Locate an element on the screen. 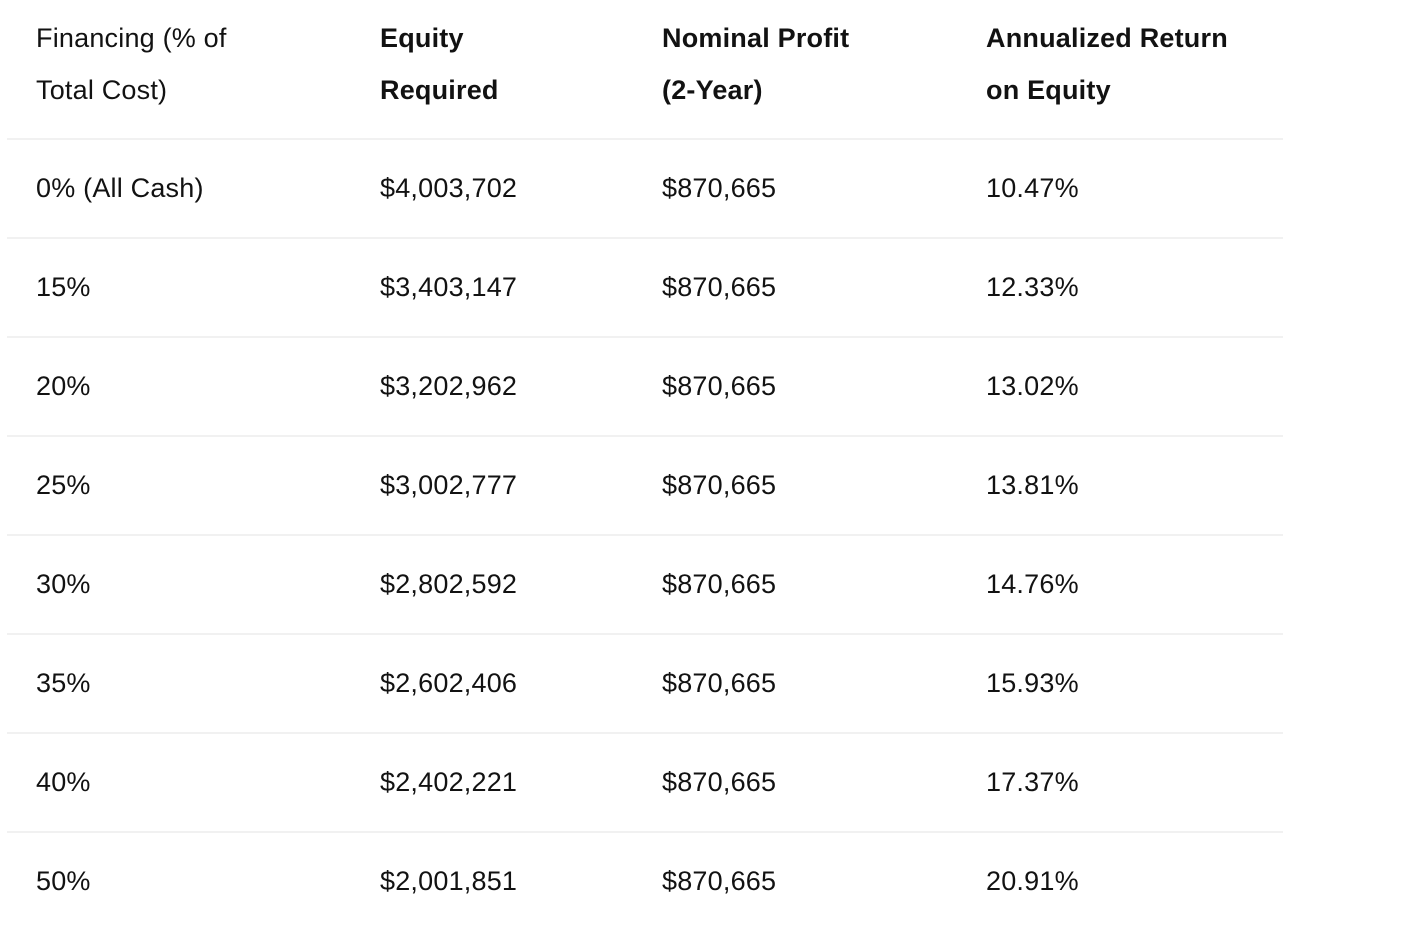 This screenshot has height=930, width=1412. column-header-annualized-return: Annualized Return on Equity is located at coordinates (1134, 58).